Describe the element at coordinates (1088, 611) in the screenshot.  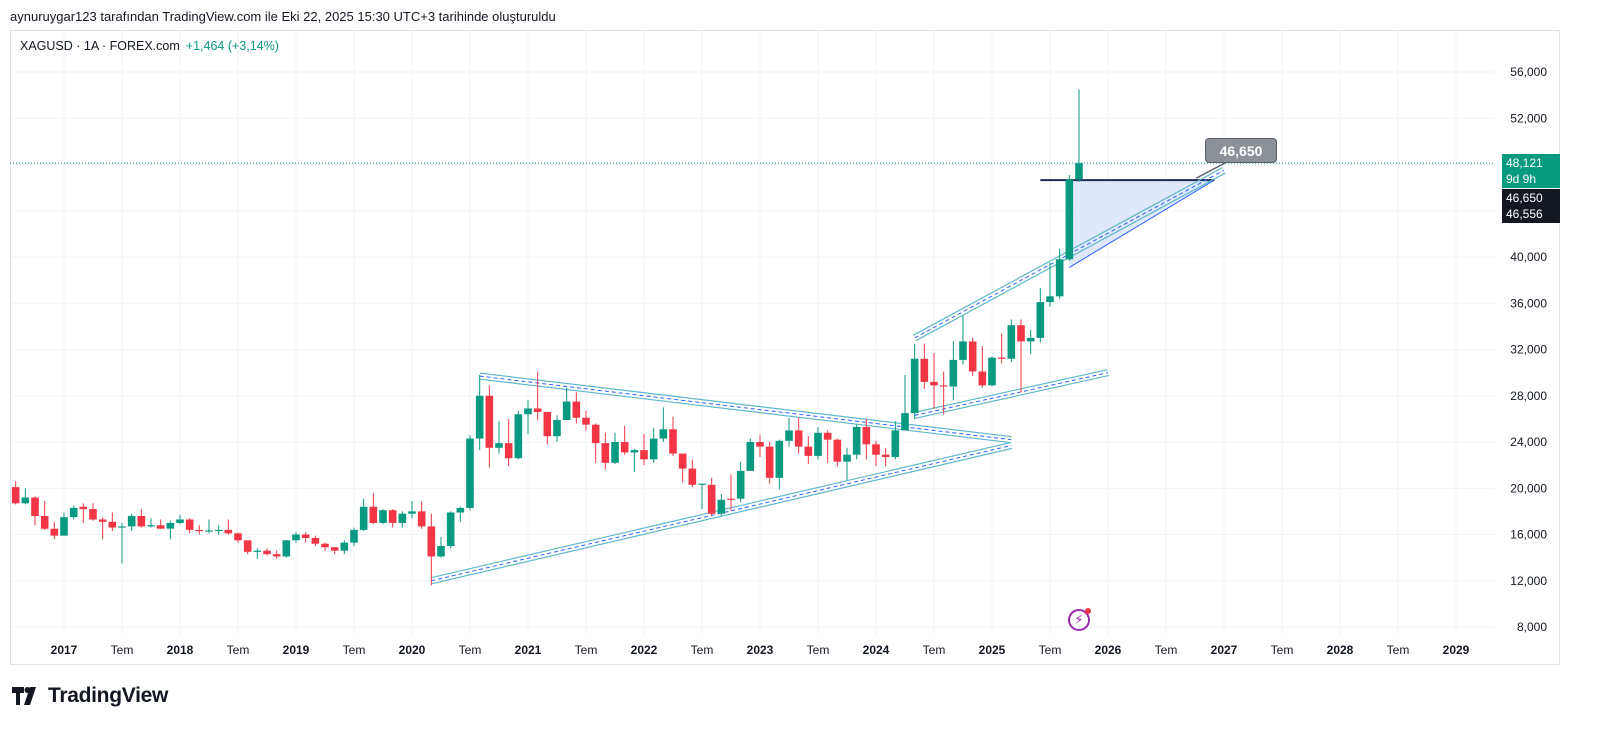
I see `notification-dot` at that location.